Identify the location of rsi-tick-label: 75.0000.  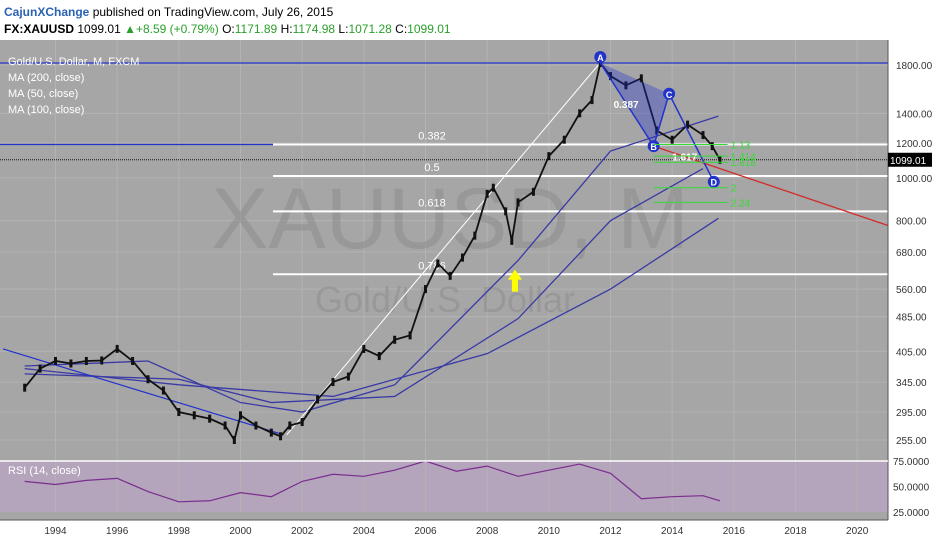
(911, 462).